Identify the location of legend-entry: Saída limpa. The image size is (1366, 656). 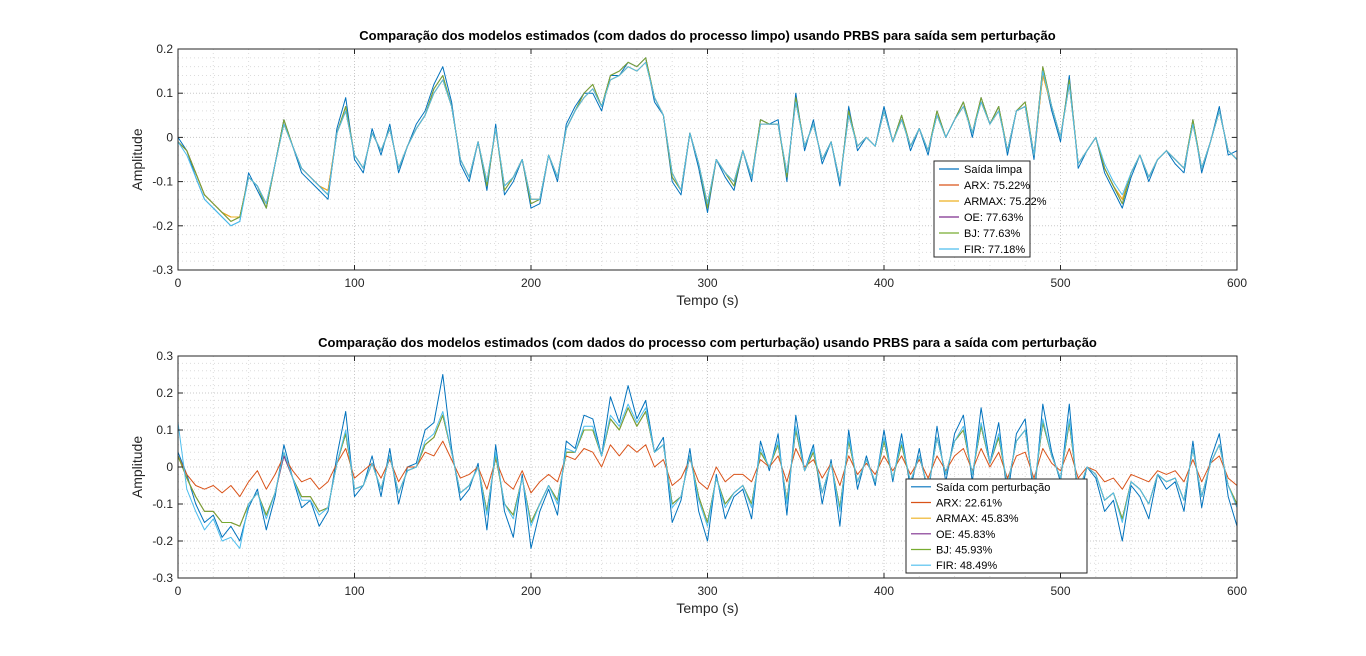
(993, 170).